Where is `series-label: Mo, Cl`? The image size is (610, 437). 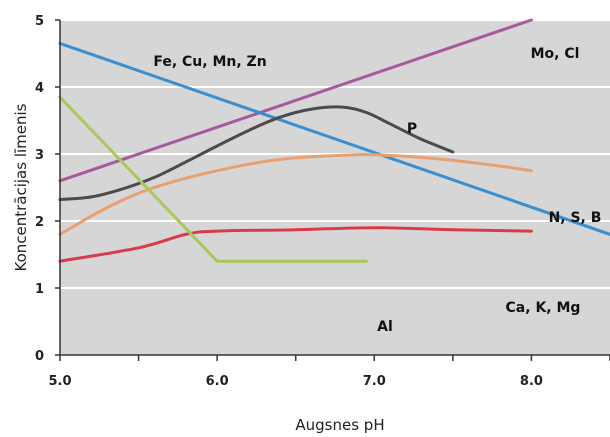
series-label: Mo, Cl is located at coordinates (555, 54).